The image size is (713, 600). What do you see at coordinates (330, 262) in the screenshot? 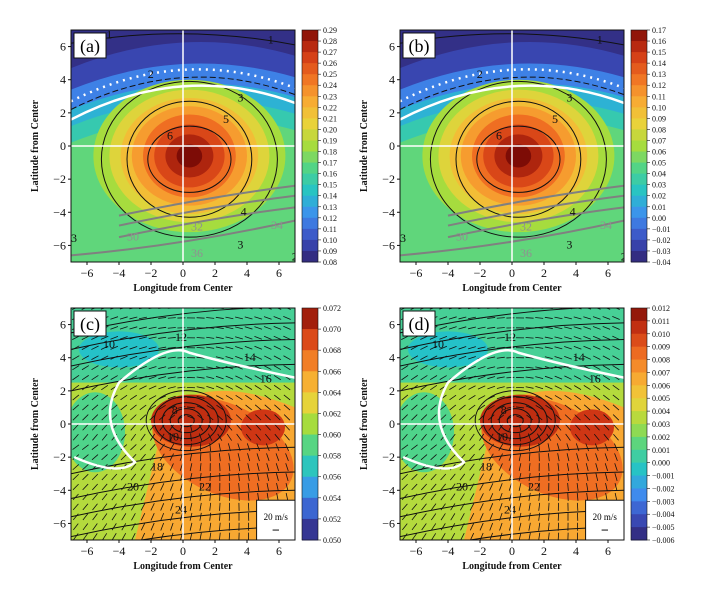
I see `colorbar-tick-label: 0.08` at bounding box center [330, 262].